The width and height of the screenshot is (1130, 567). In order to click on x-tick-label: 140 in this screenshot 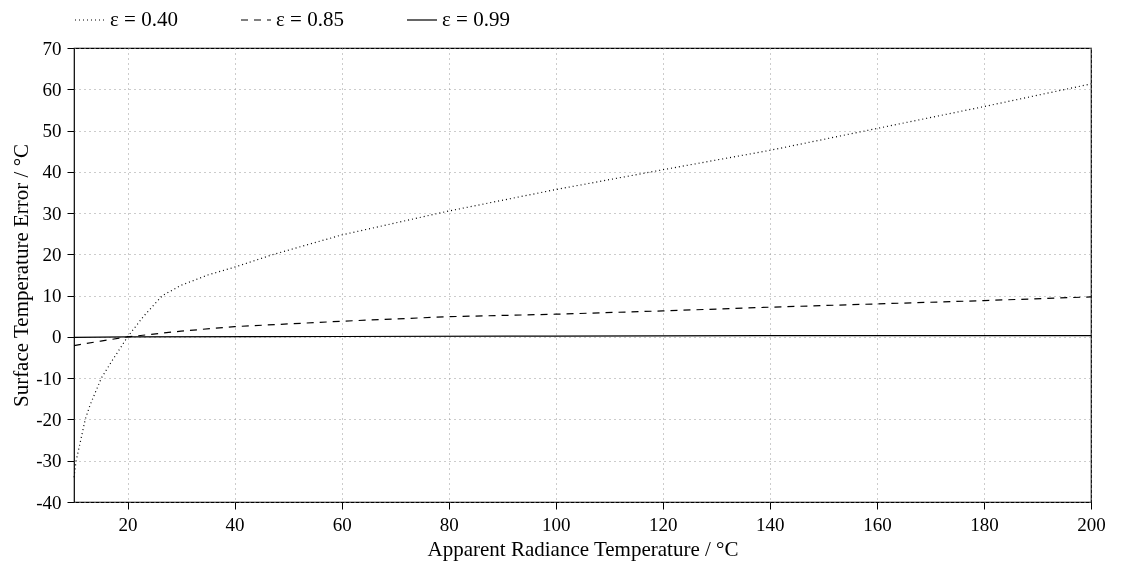, I will do `click(770, 524)`.